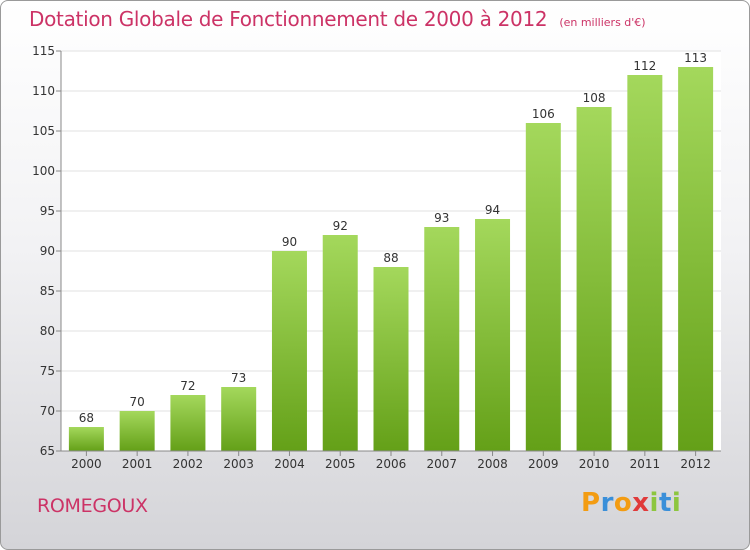  Describe the element at coordinates (665, 503) in the screenshot. I see `logo-letter: t` at that location.